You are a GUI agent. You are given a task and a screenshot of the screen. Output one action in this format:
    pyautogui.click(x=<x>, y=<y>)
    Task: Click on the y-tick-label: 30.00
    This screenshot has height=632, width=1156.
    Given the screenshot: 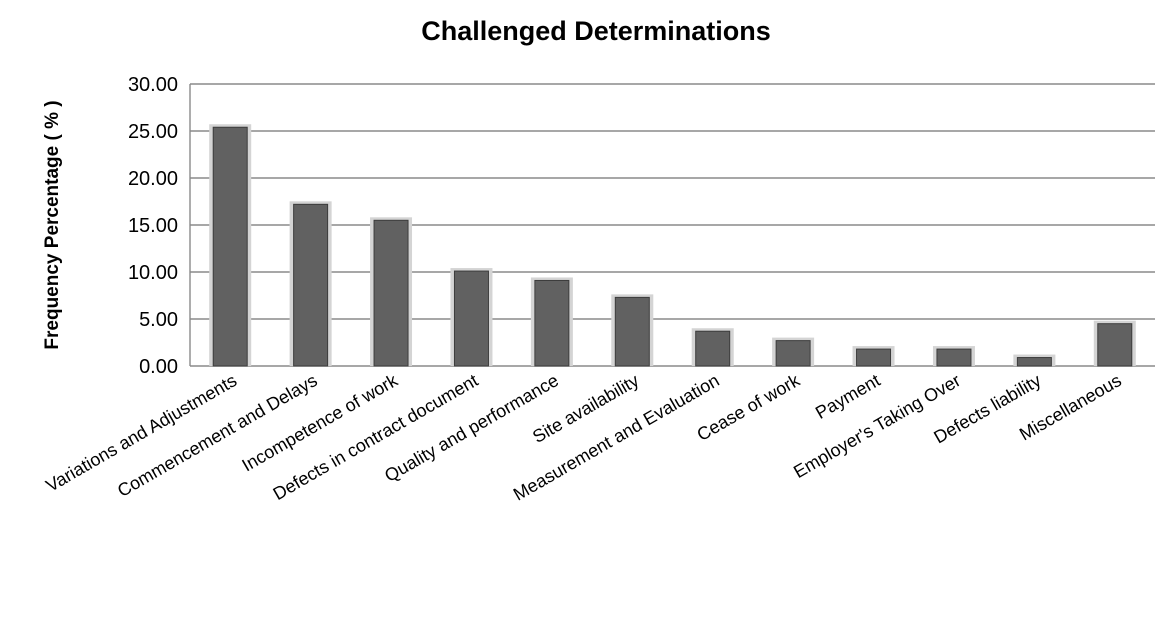 What is the action you would take?
    pyautogui.click(x=153, y=85)
    